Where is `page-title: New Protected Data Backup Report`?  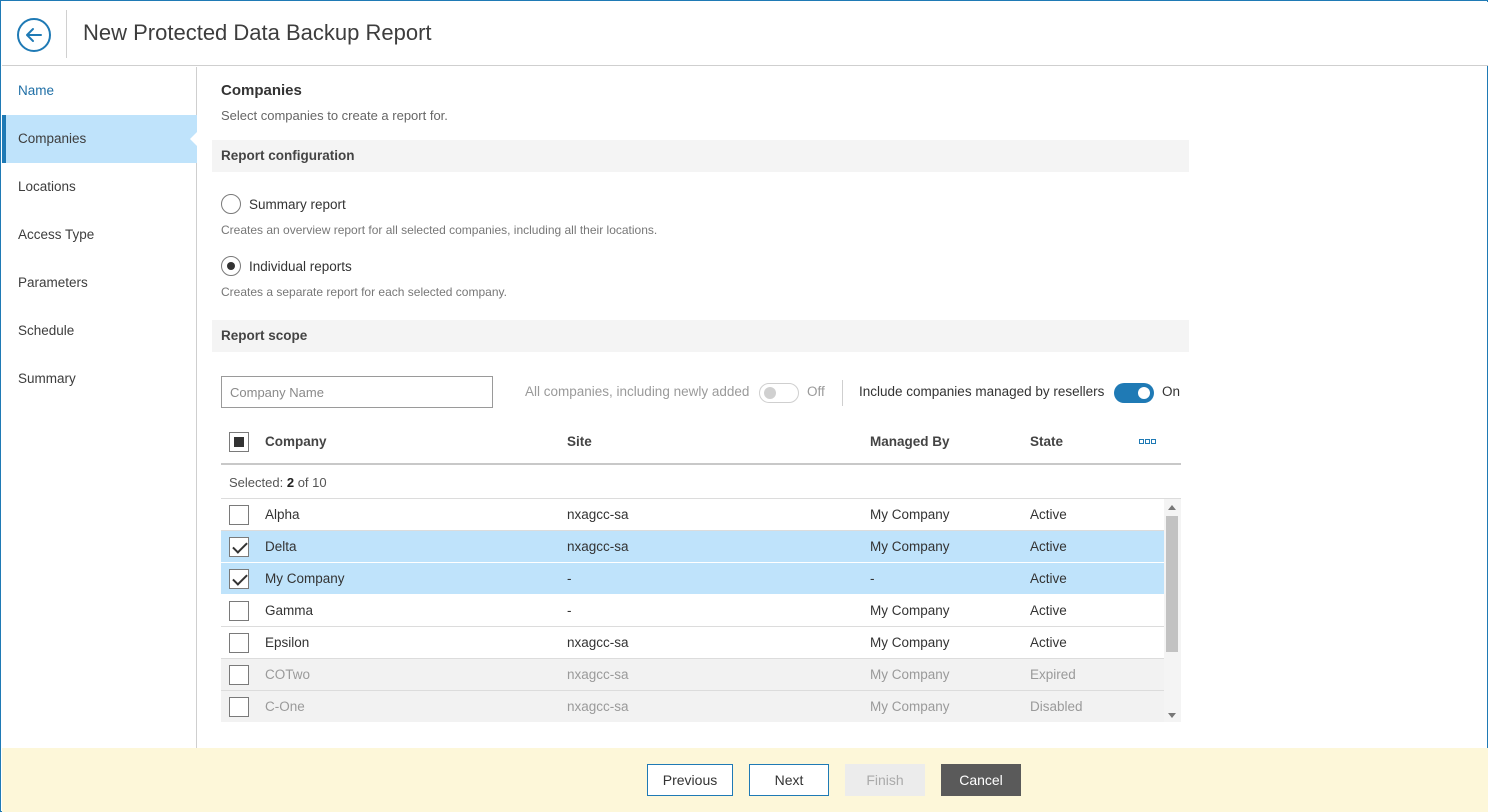
page-title: New Protected Data Backup Report is located at coordinates (257, 32).